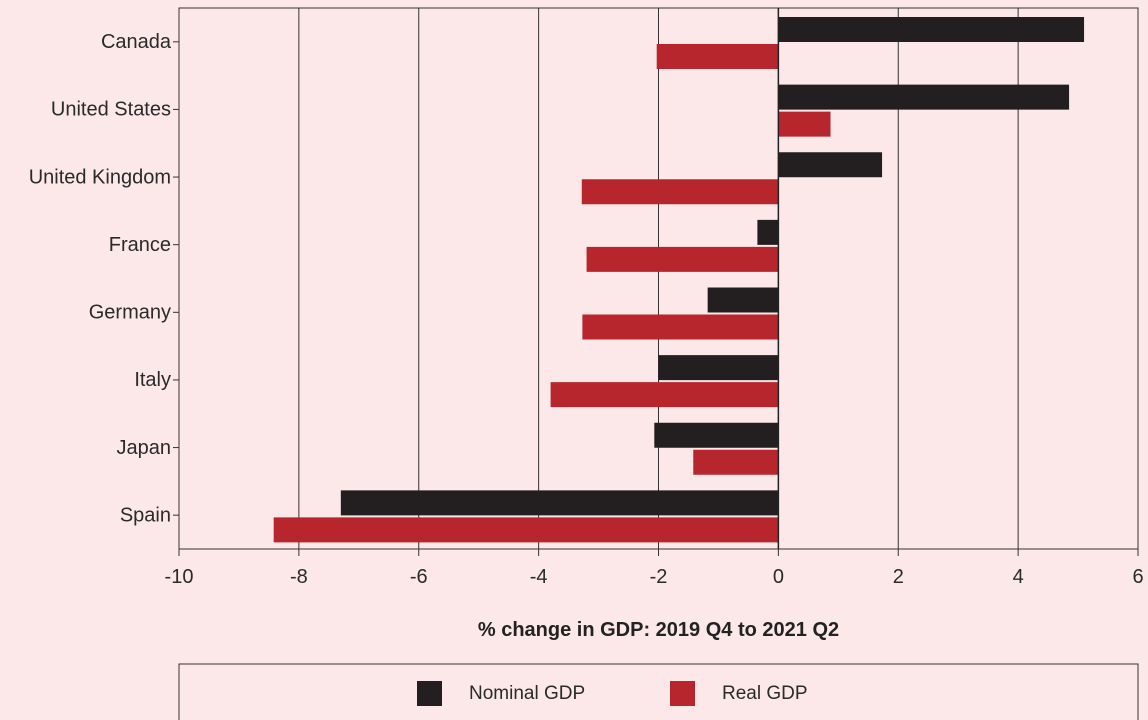 The width and height of the screenshot is (1148, 720). I want to click on x-tick-label: -6, so click(419, 577).